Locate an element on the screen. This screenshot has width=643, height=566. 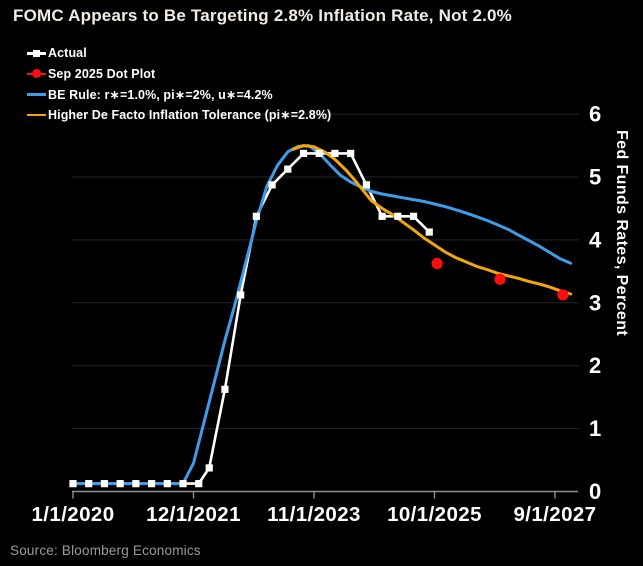
legend-item-actual: Actual is located at coordinates (179, 53).